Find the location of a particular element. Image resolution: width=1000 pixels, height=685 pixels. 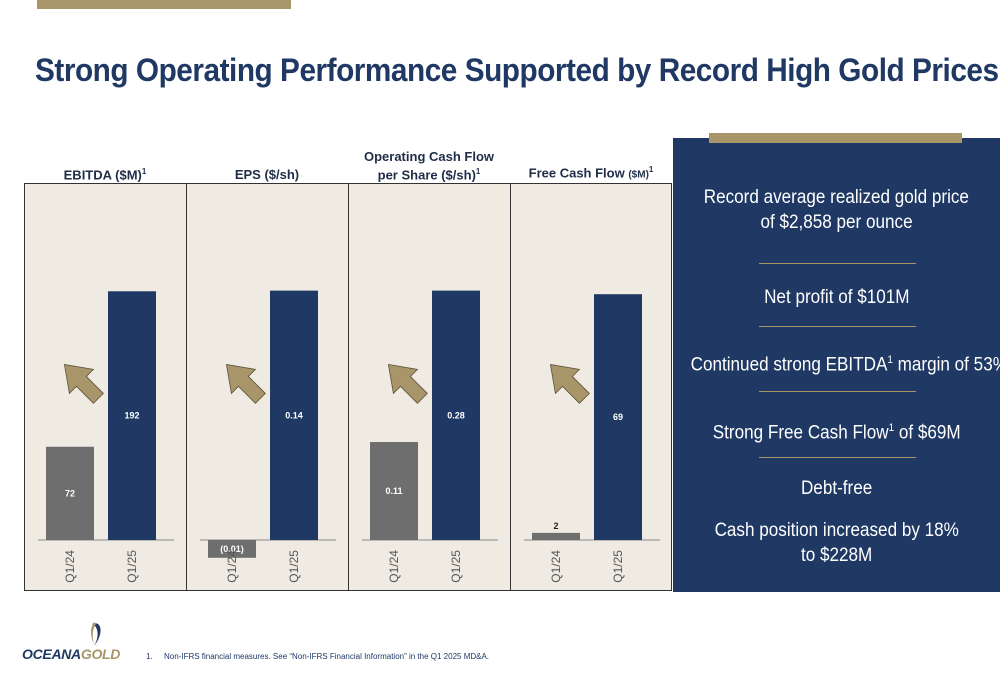

chart-title-ocf-line1: Operating Cash Flow is located at coordinates (428, 156).